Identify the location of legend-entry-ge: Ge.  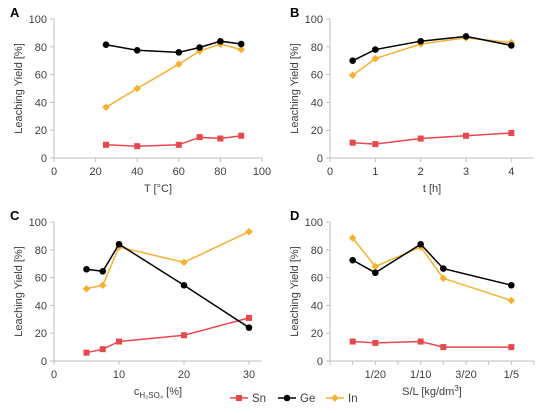
(296, 399).